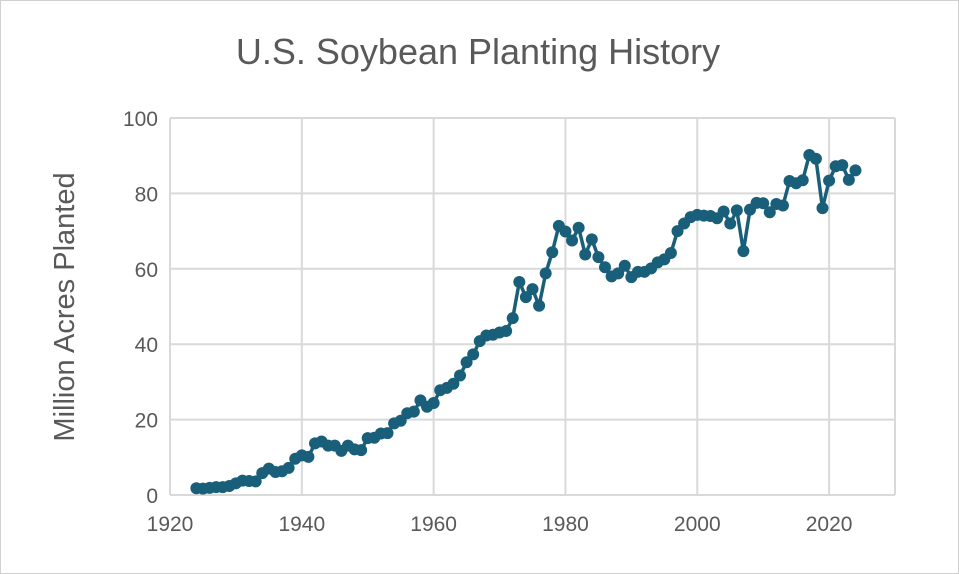 The width and height of the screenshot is (959, 574). I want to click on x-tick-label: 1980, so click(565, 524).